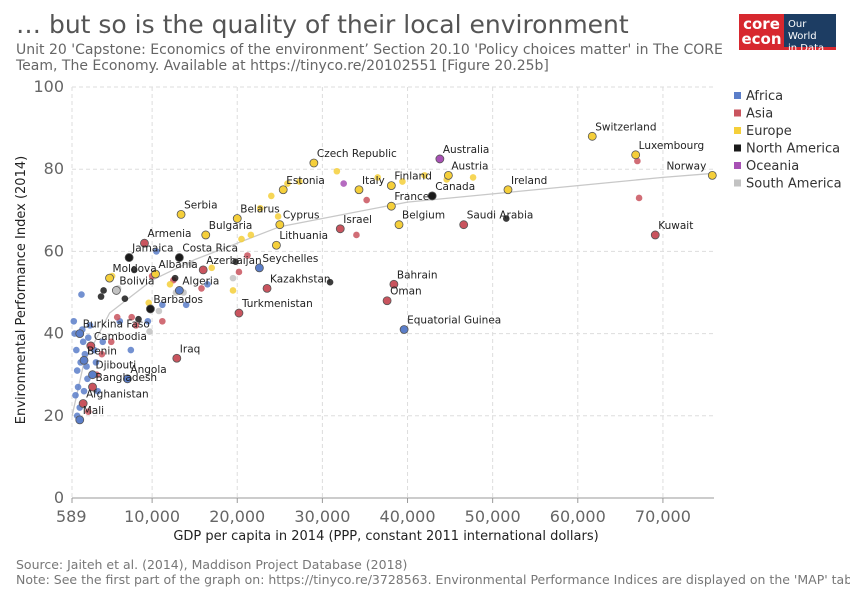 This screenshot has width=850, height=600. Describe the element at coordinates (117, 394) in the screenshot. I see `point-label: Afghanistan` at that location.